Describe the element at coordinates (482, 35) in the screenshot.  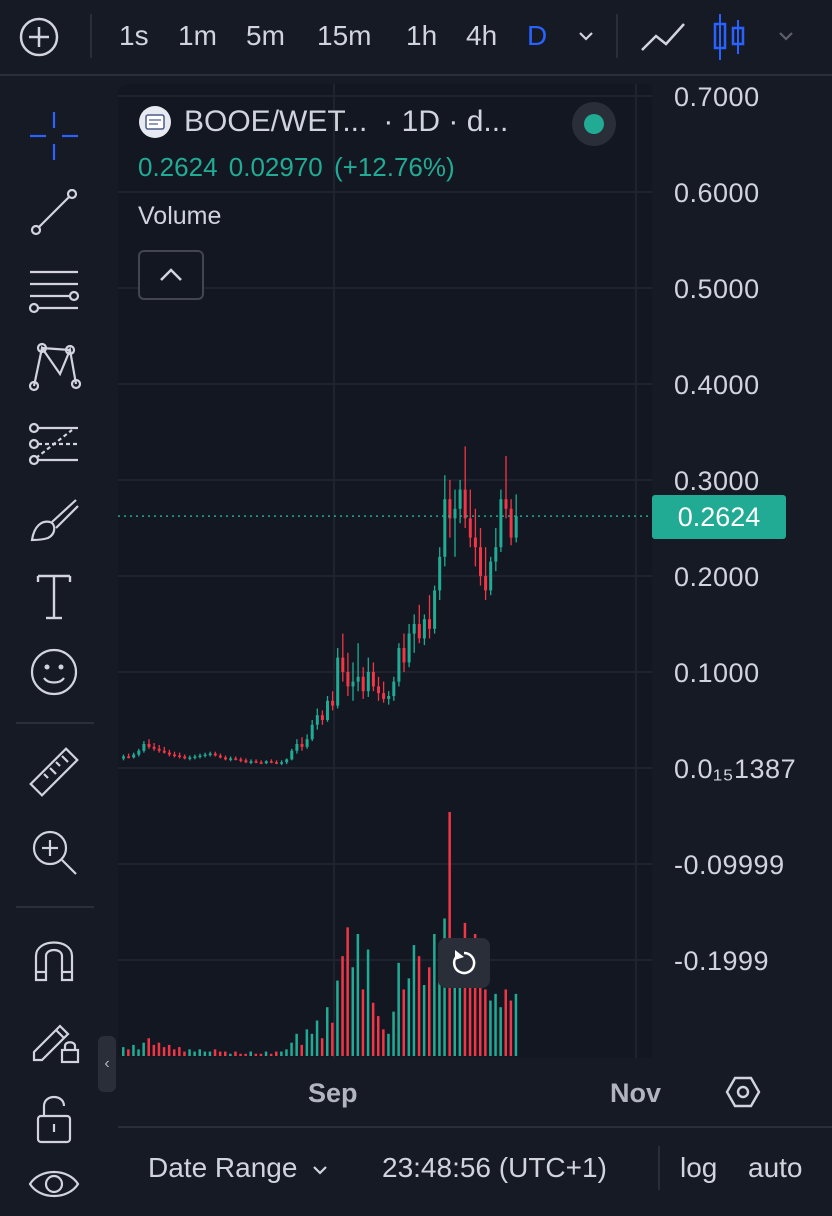
I see `interval-4h: 4h` at that location.